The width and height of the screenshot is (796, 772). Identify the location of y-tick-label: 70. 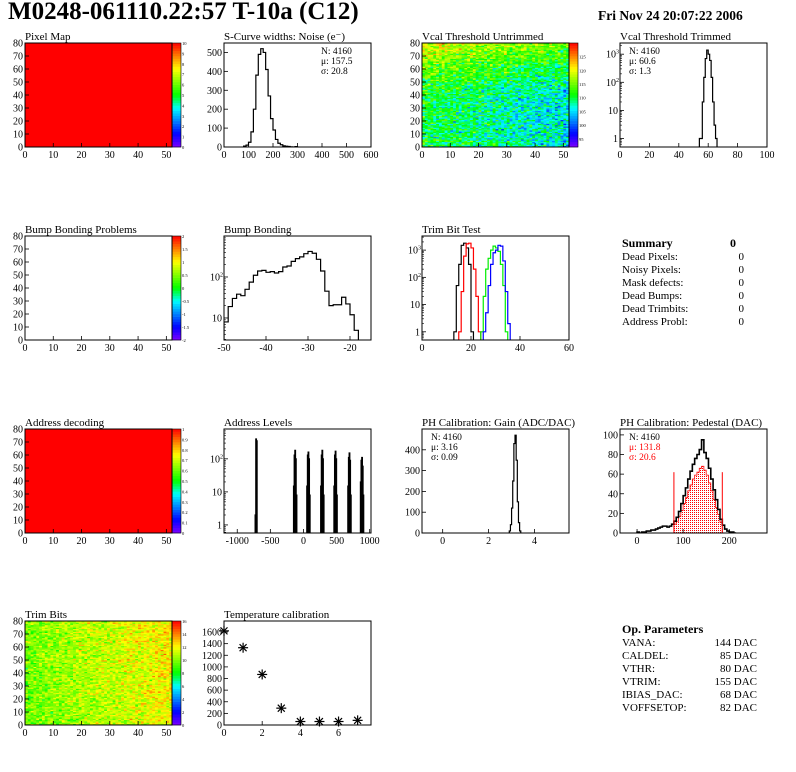
(18, 443).